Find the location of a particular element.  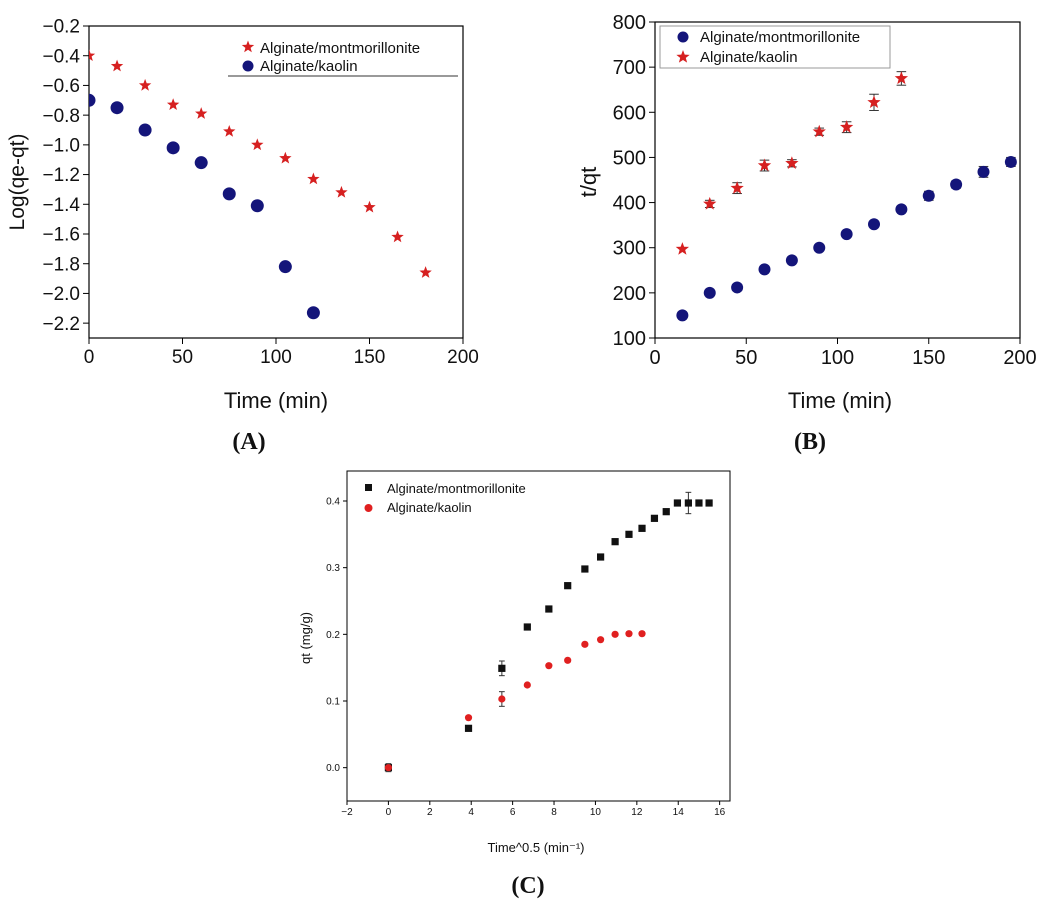

panel-c-legend-label-montmorillonite: Alginate/montmorillonite is located at coordinates (456, 488).